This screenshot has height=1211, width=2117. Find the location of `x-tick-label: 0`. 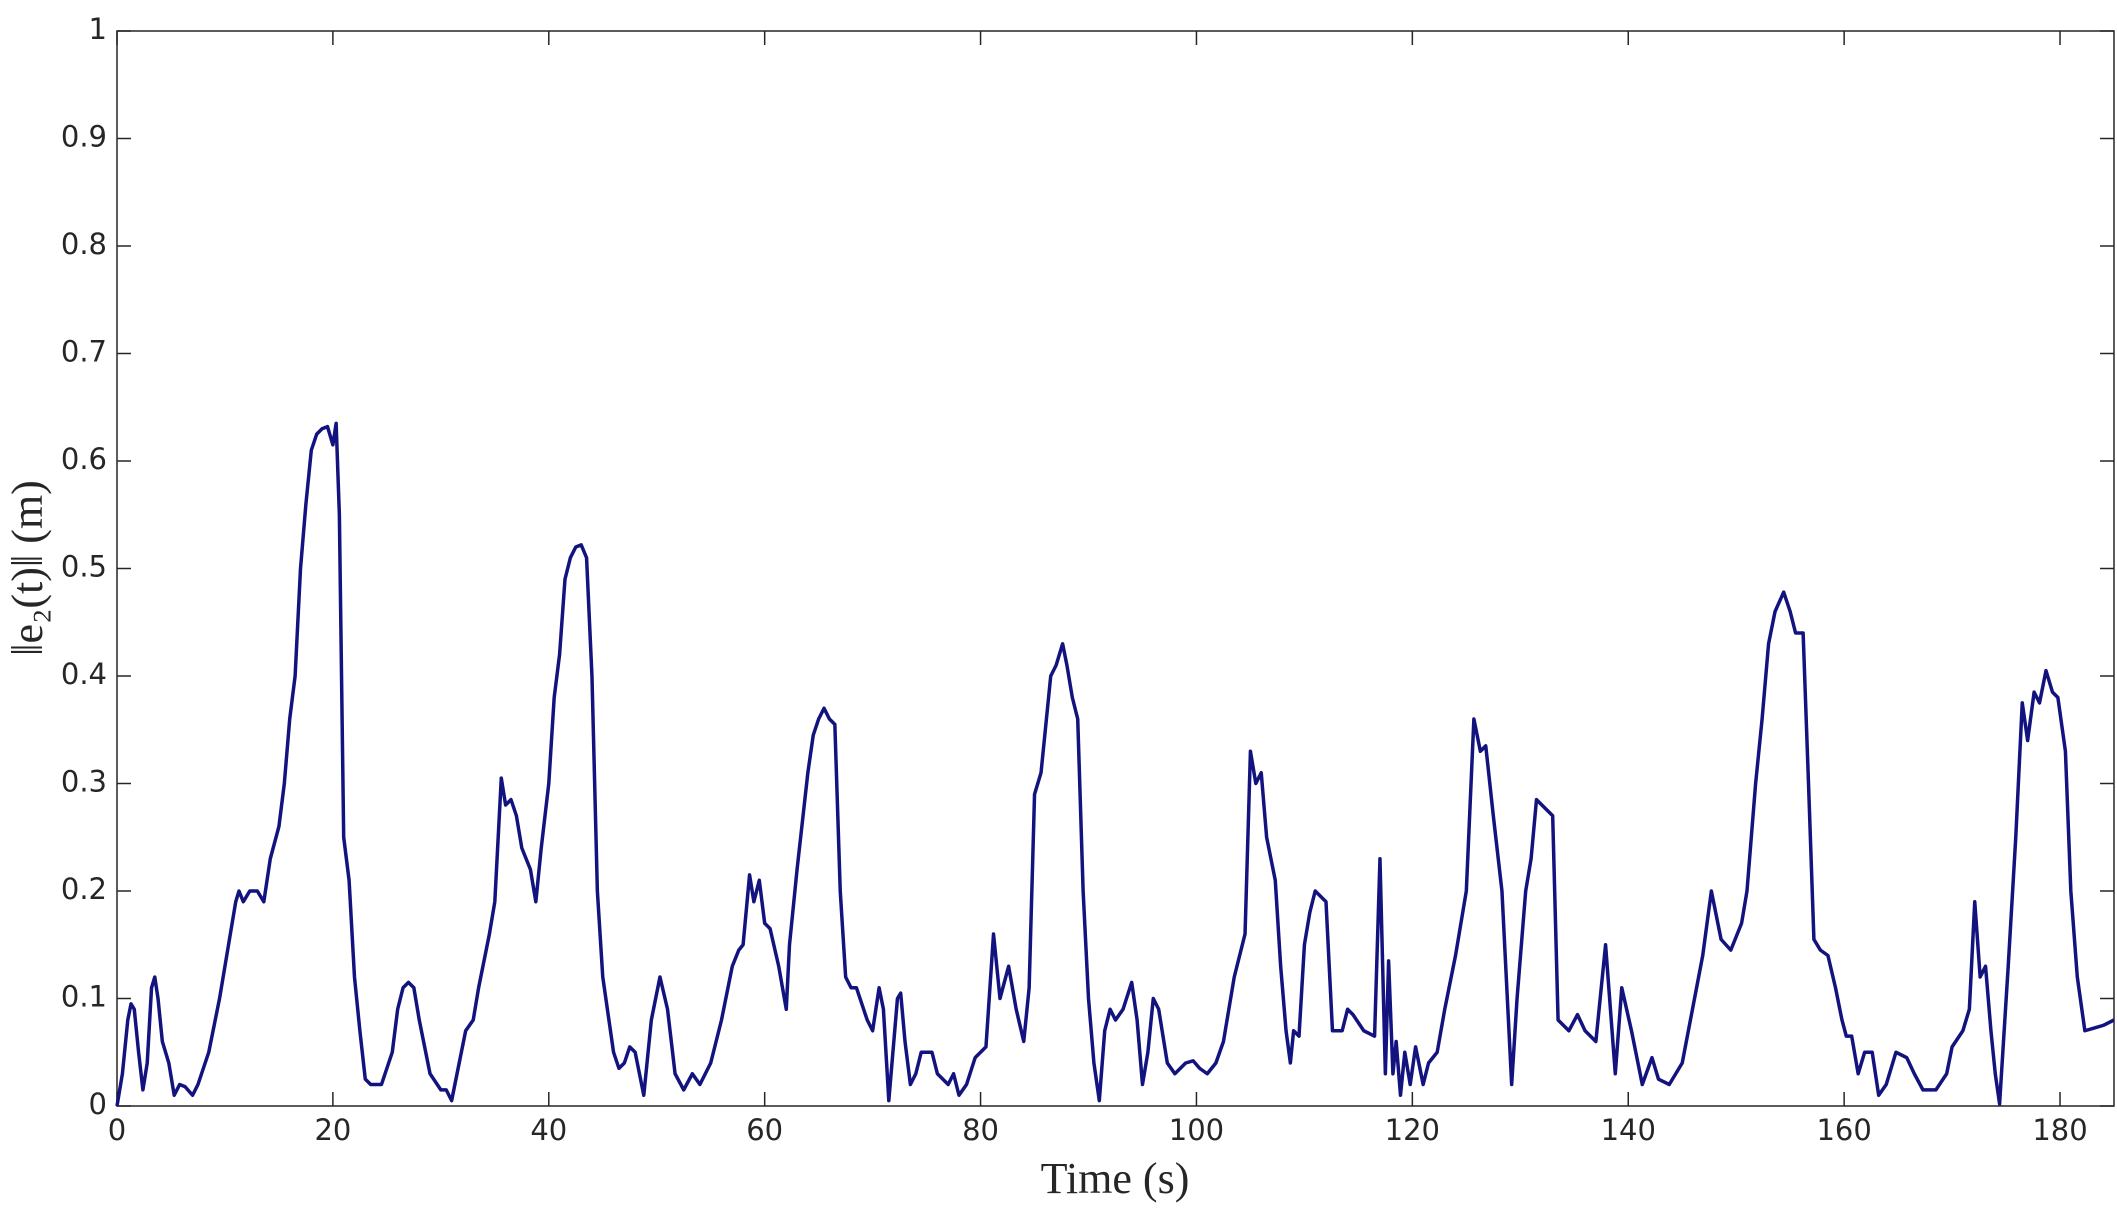

x-tick-label: 0 is located at coordinates (117, 1130).